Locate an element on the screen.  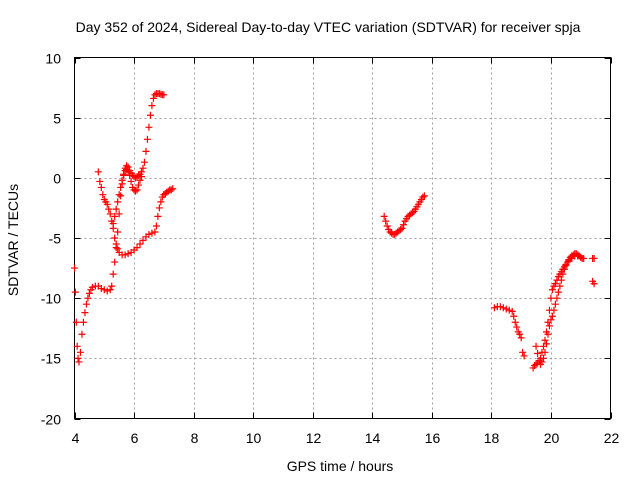
y-tick-label: -5 is located at coordinates (55, 239).